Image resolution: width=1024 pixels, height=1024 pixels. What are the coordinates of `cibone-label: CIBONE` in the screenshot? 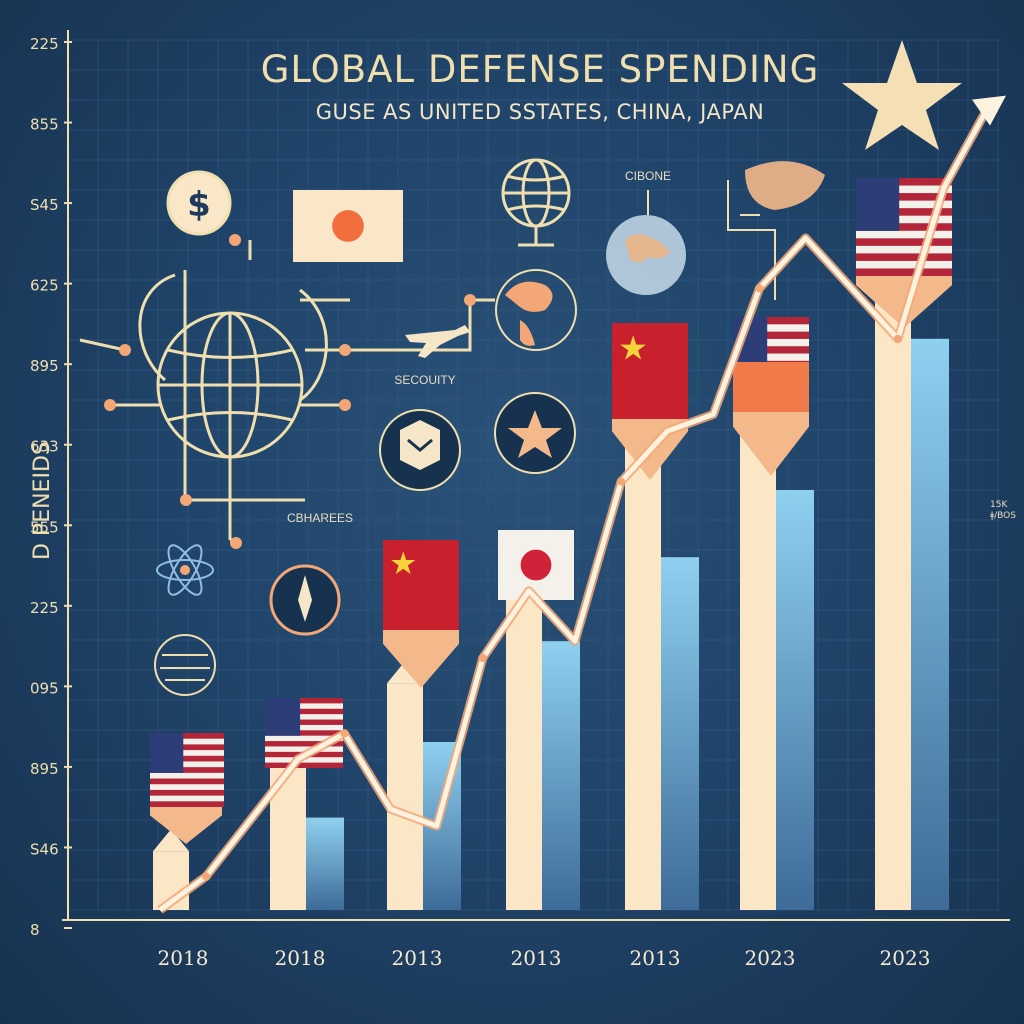 It's located at (648, 176).